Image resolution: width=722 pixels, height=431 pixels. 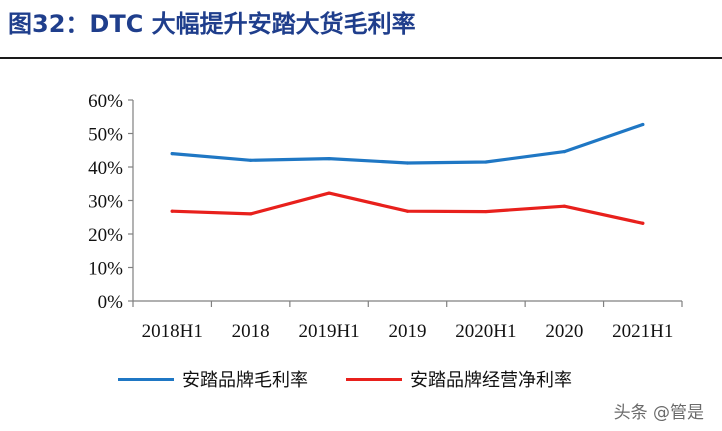 I want to click on y-tick-label: 20%, so click(x=105, y=235).